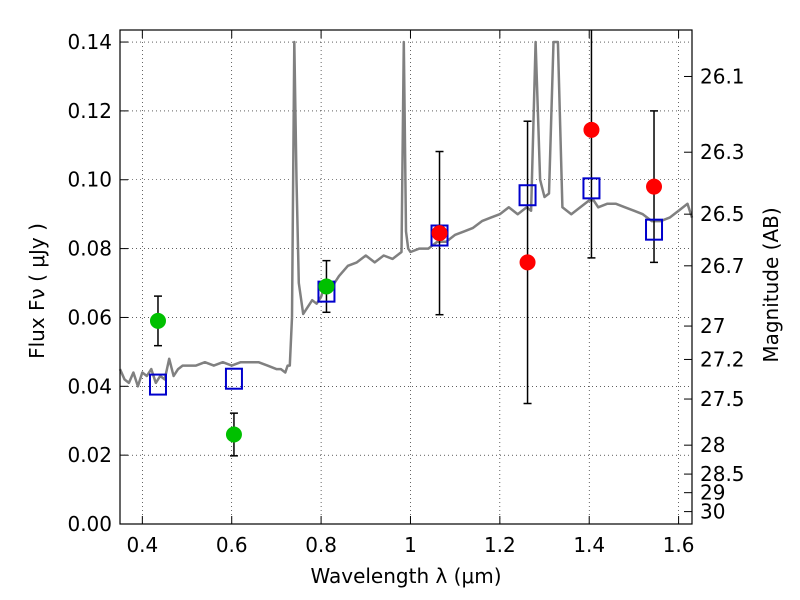 The height and width of the screenshot is (600, 800). Describe the element at coordinates (500, 545) in the screenshot. I see `x-tick-label: 1.2` at that location.